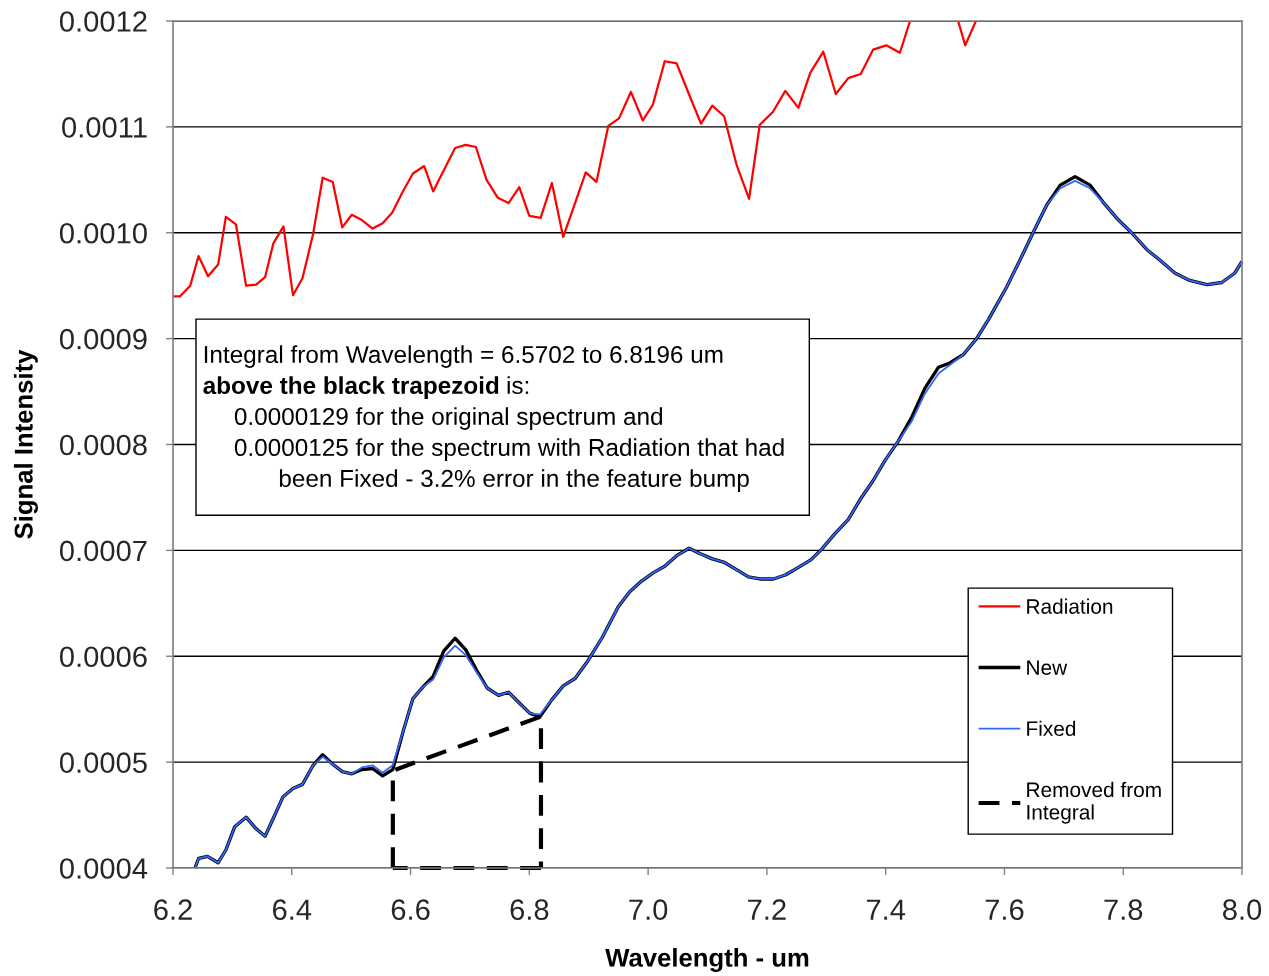 The height and width of the screenshot is (976, 1269). I want to click on x-tick-label: 8.0, so click(1242, 909).